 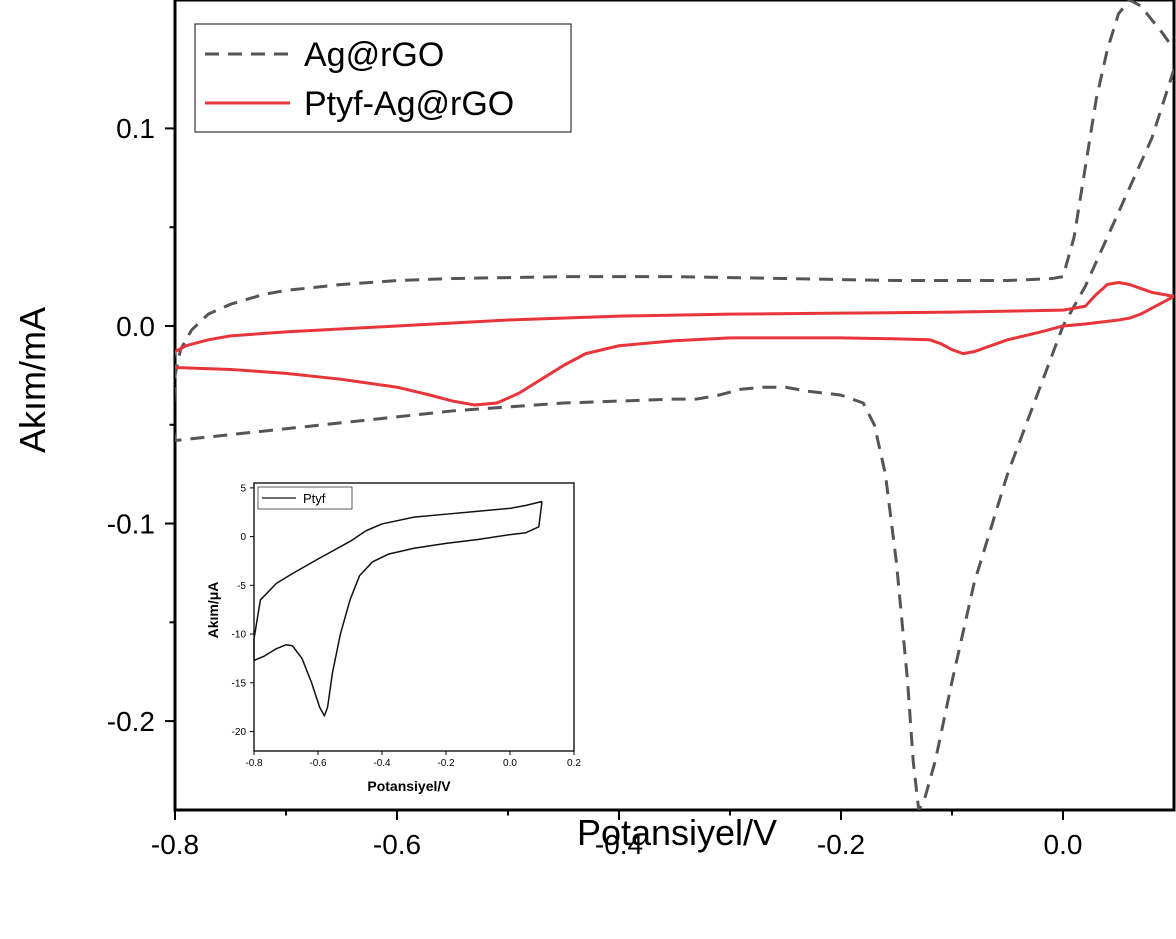 I want to click on inset-x-axis: -0.8 -0.6 -0.4 -0.2 0.0 0.2, so click(x=413, y=760).